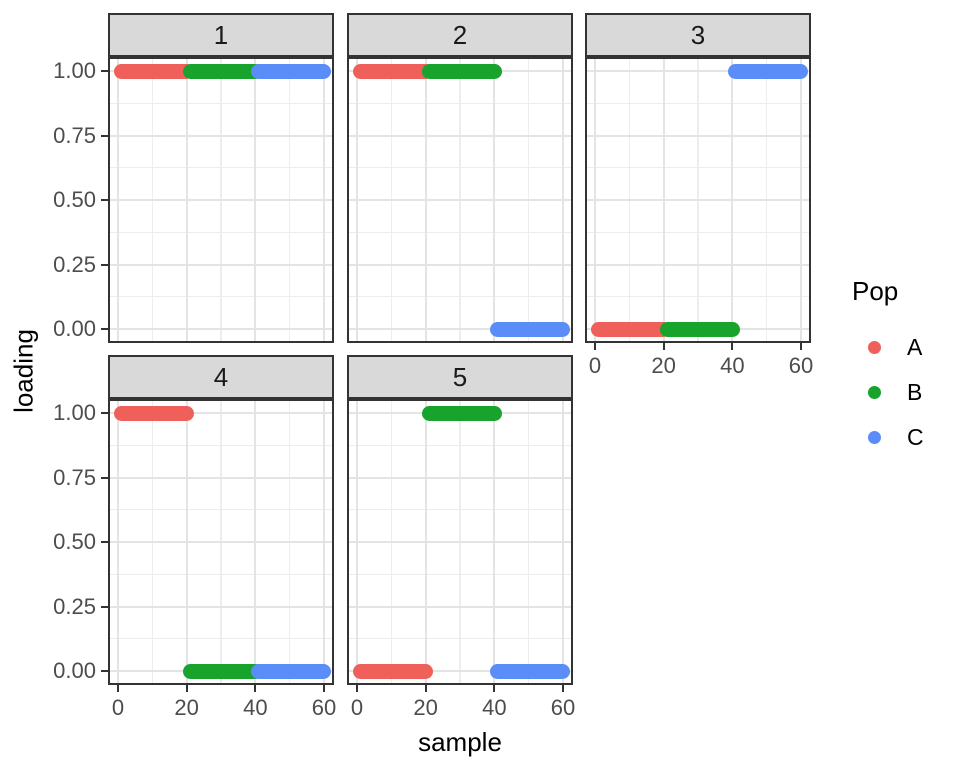  I want to click on legend-title: Pop, so click(875, 291).